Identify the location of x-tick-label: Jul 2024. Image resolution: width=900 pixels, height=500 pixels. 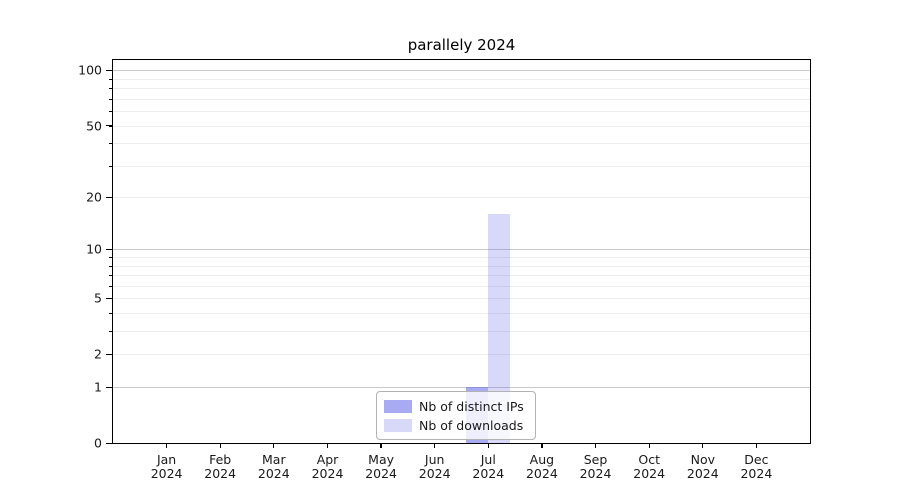
(488, 466).